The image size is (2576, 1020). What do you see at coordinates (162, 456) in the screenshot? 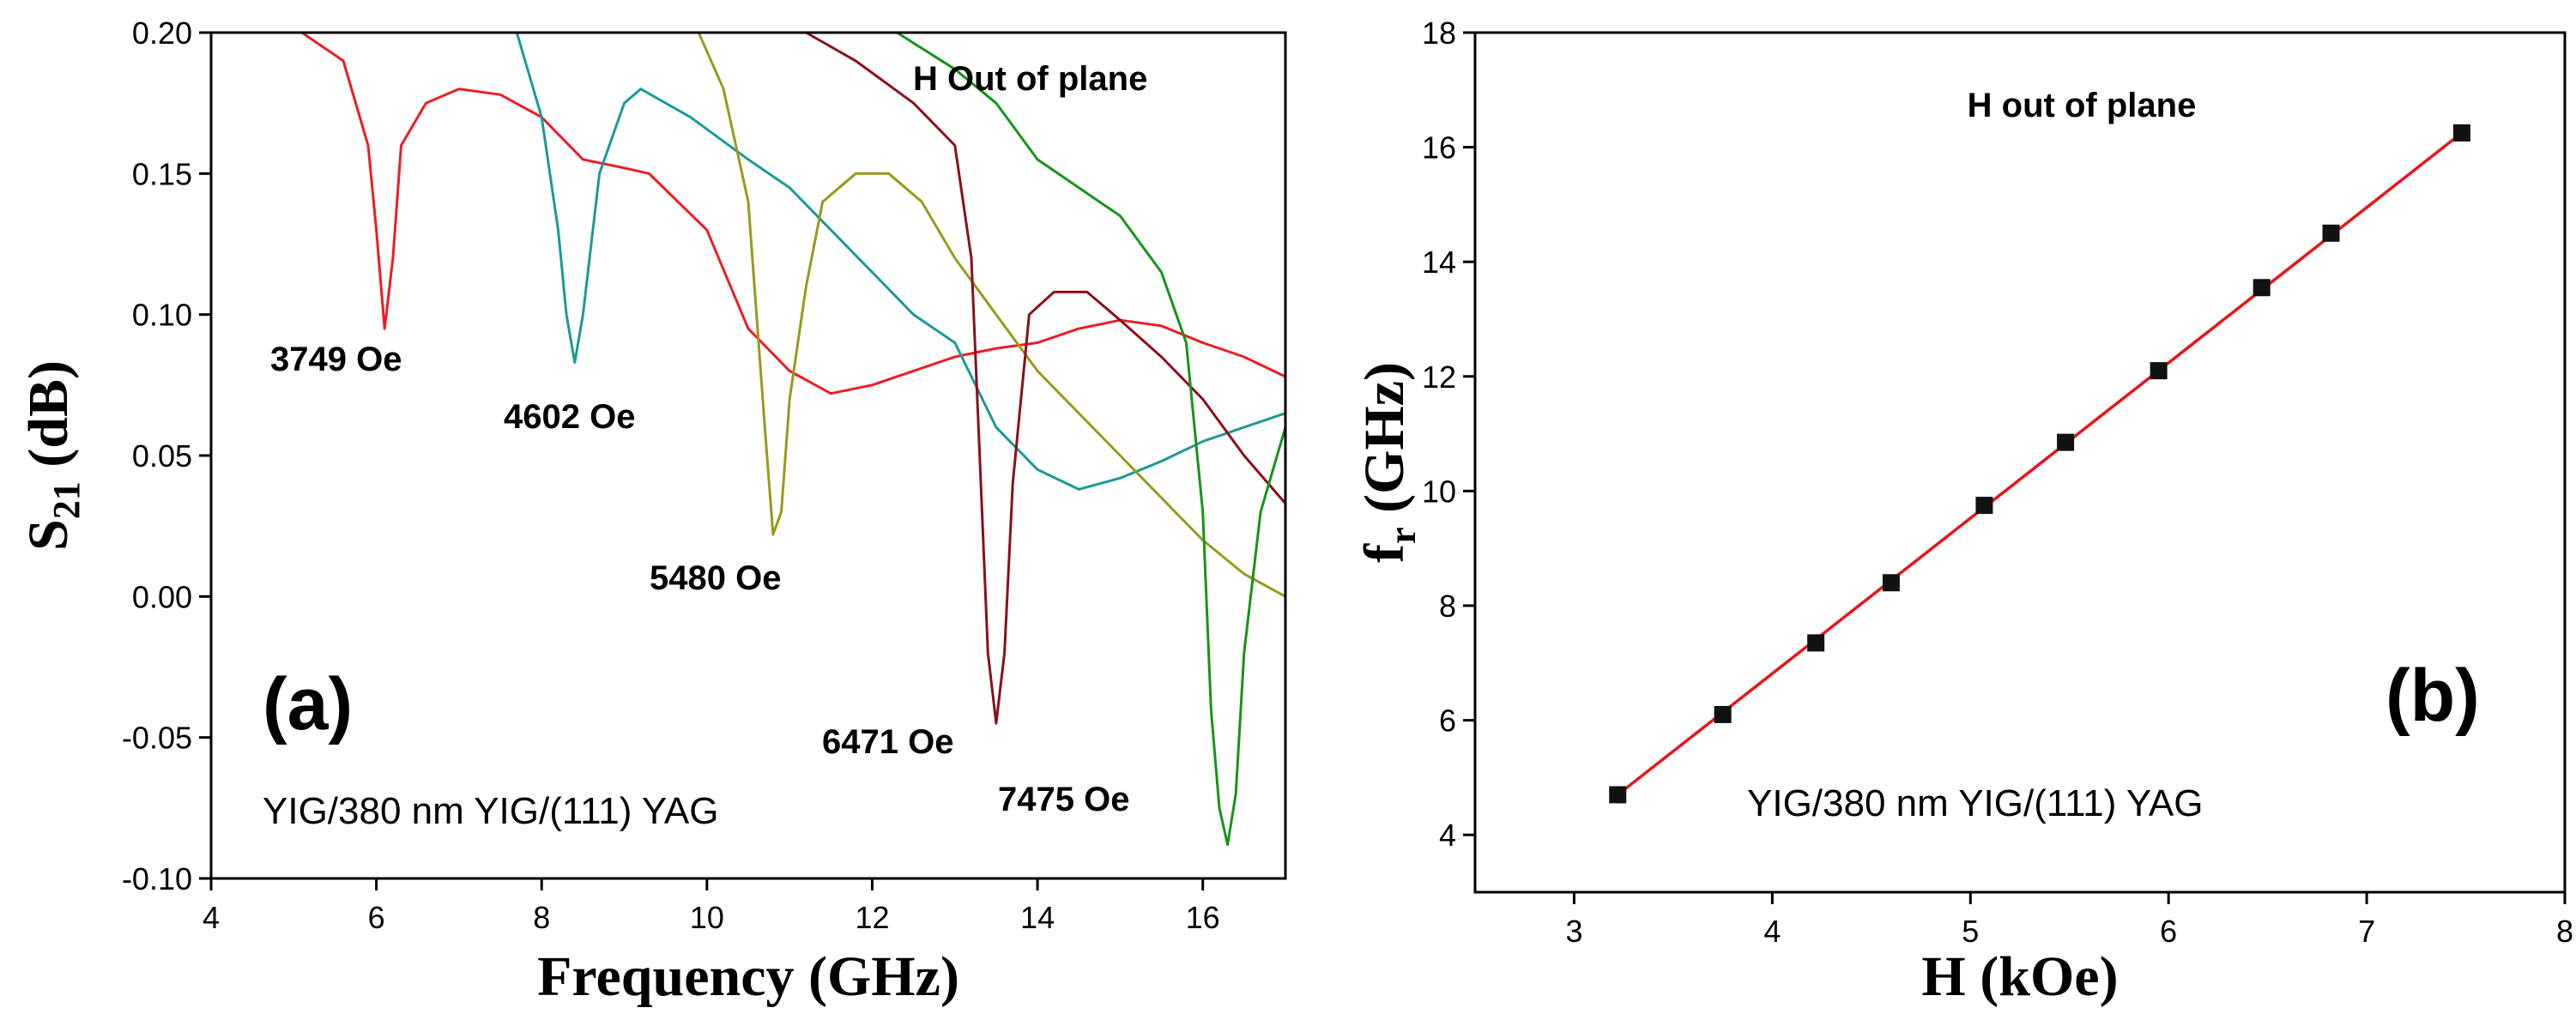
I see `panel-a-y-tick-label: 0.05` at bounding box center [162, 456].